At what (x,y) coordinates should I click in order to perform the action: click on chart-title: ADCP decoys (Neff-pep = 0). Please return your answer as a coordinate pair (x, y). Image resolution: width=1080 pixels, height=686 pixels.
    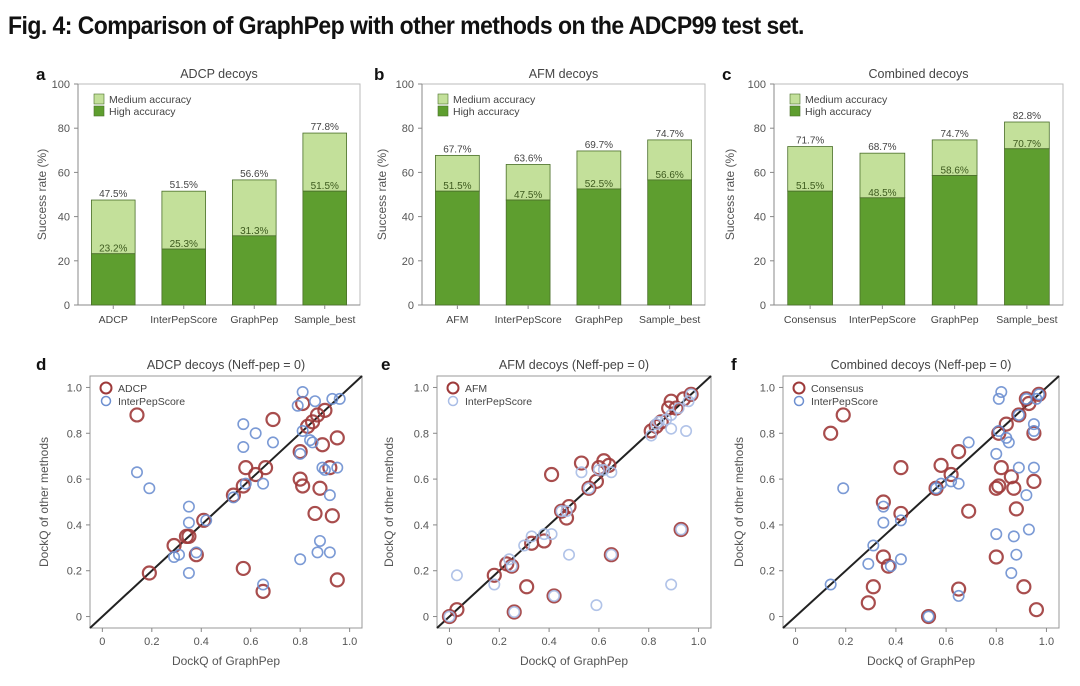
    Looking at the image, I should click on (226, 365).